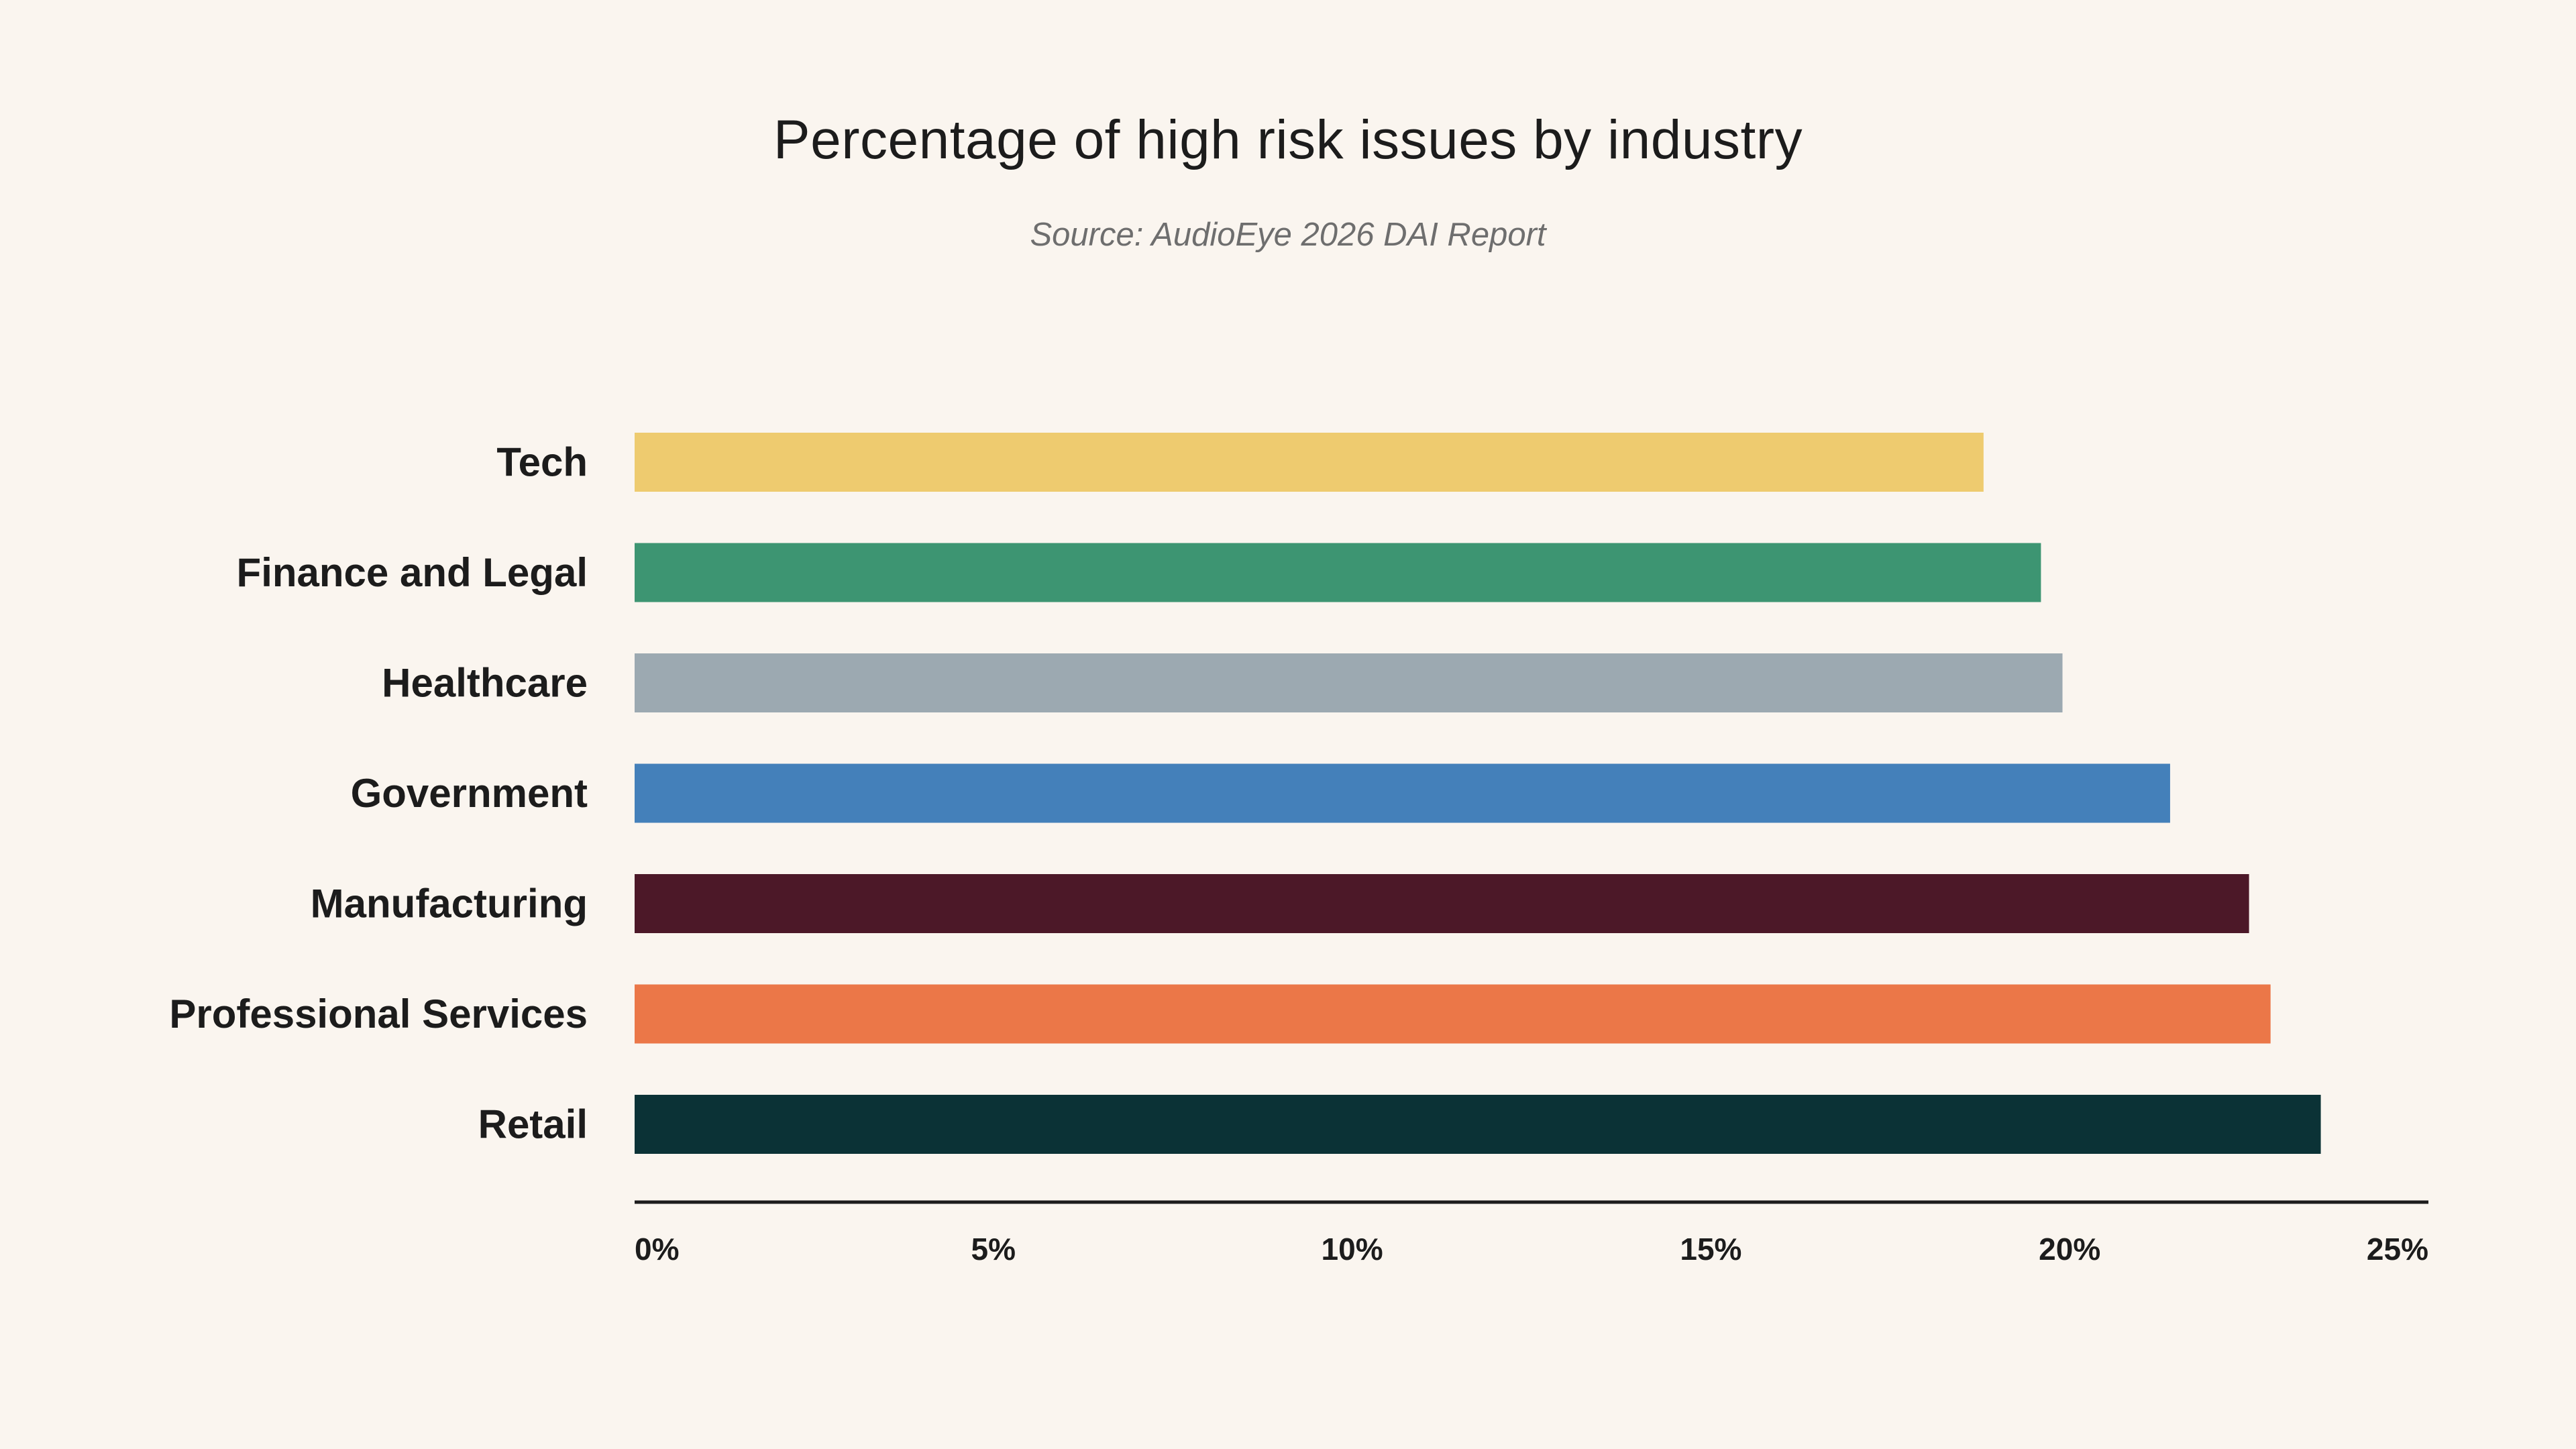 This screenshot has height=1449, width=2576. I want to click on x-tick-label: 5%, so click(993, 1249).